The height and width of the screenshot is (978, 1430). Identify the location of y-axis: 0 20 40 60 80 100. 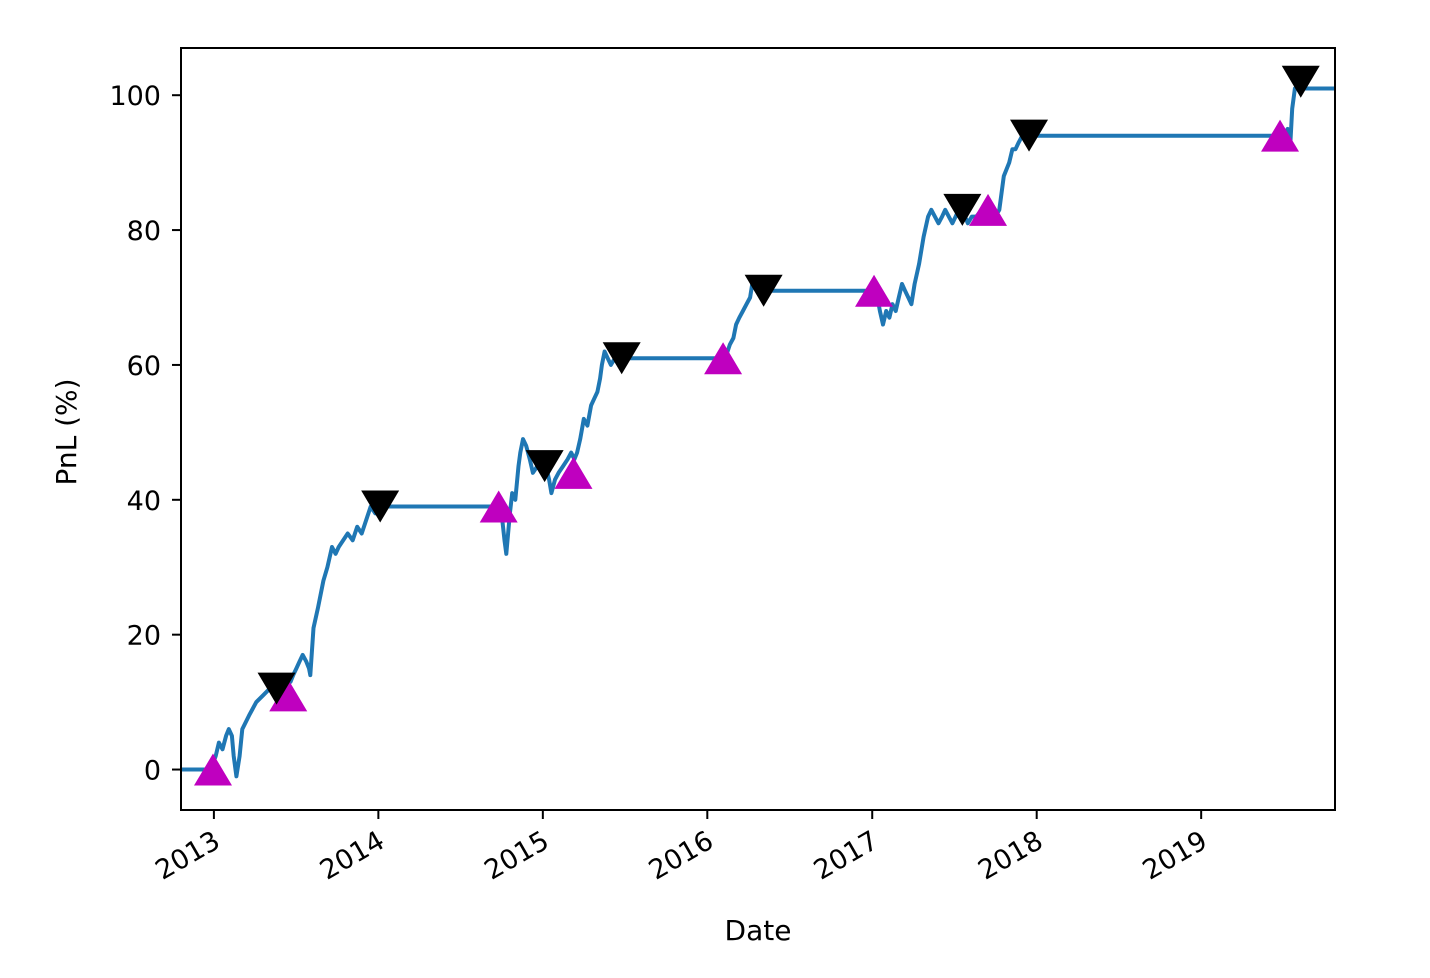
(145, 434).